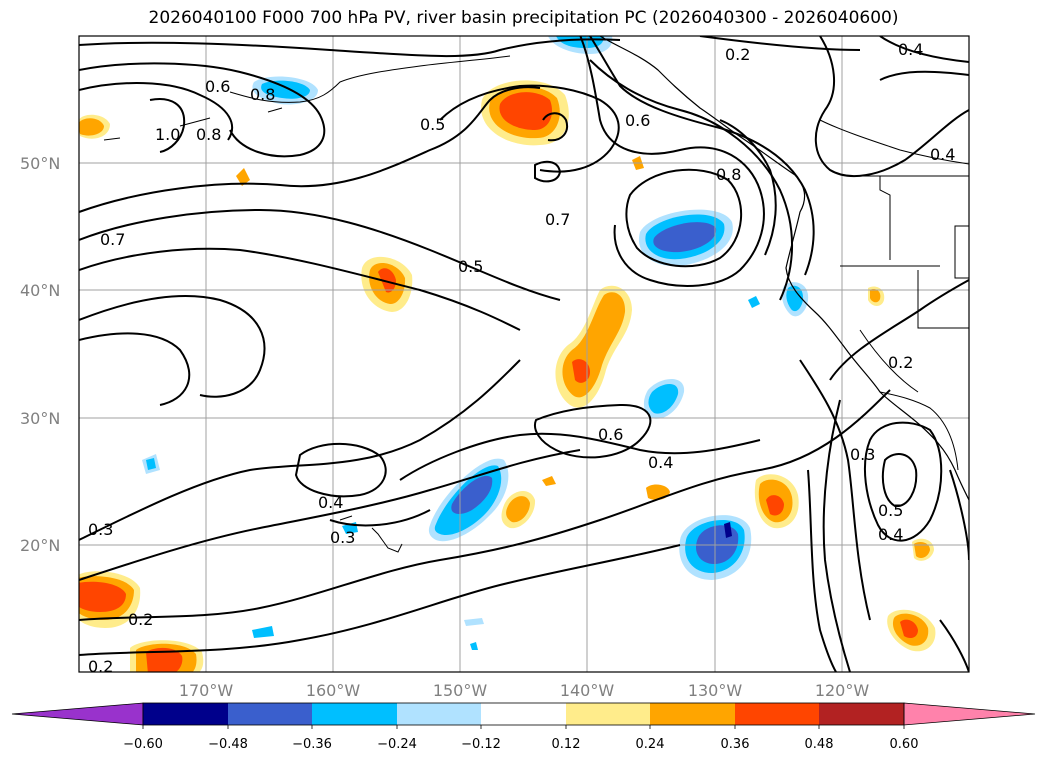 This screenshot has height=765, width=1047. I want to click on contour-label: 1.0, so click(167, 134).